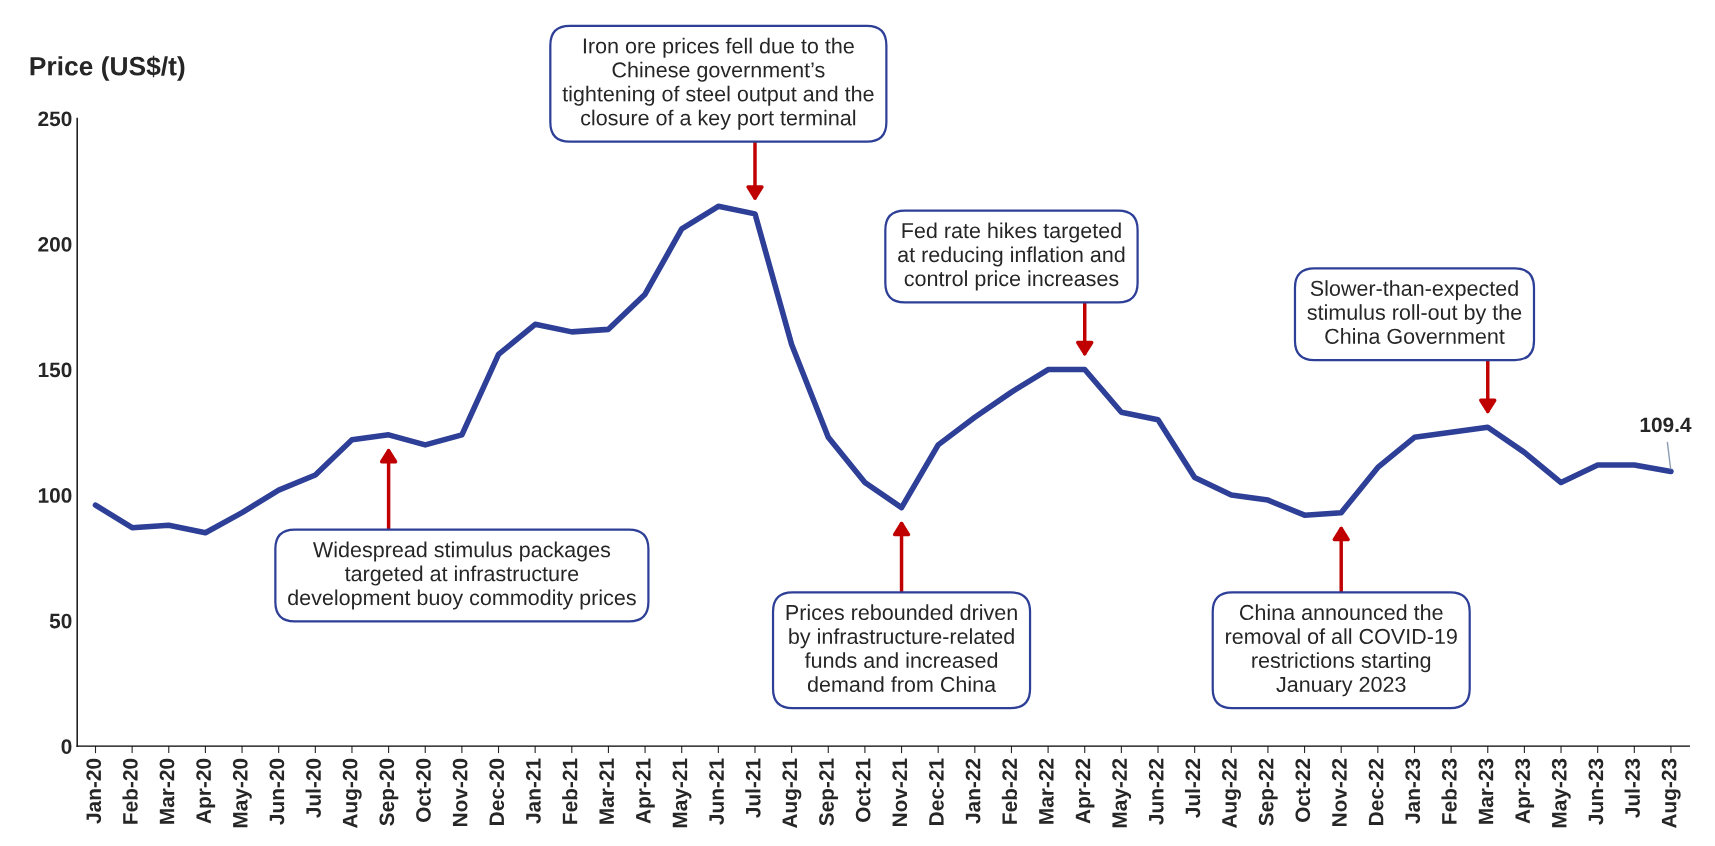 The width and height of the screenshot is (1715, 846). Describe the element at coordinates (1303, 790) in the screenshot. I see `x-tick-label: Oct-22` at that location.